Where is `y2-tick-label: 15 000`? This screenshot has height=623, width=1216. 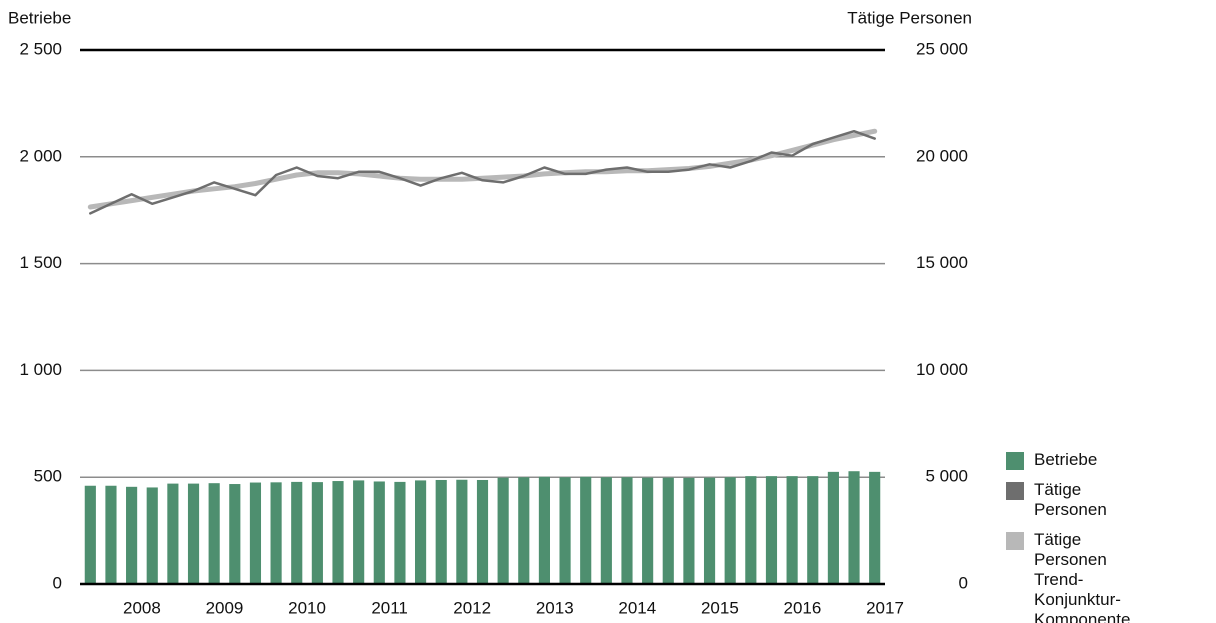 y2-tick-label: 15 000 is located at coordinates (942, 262).